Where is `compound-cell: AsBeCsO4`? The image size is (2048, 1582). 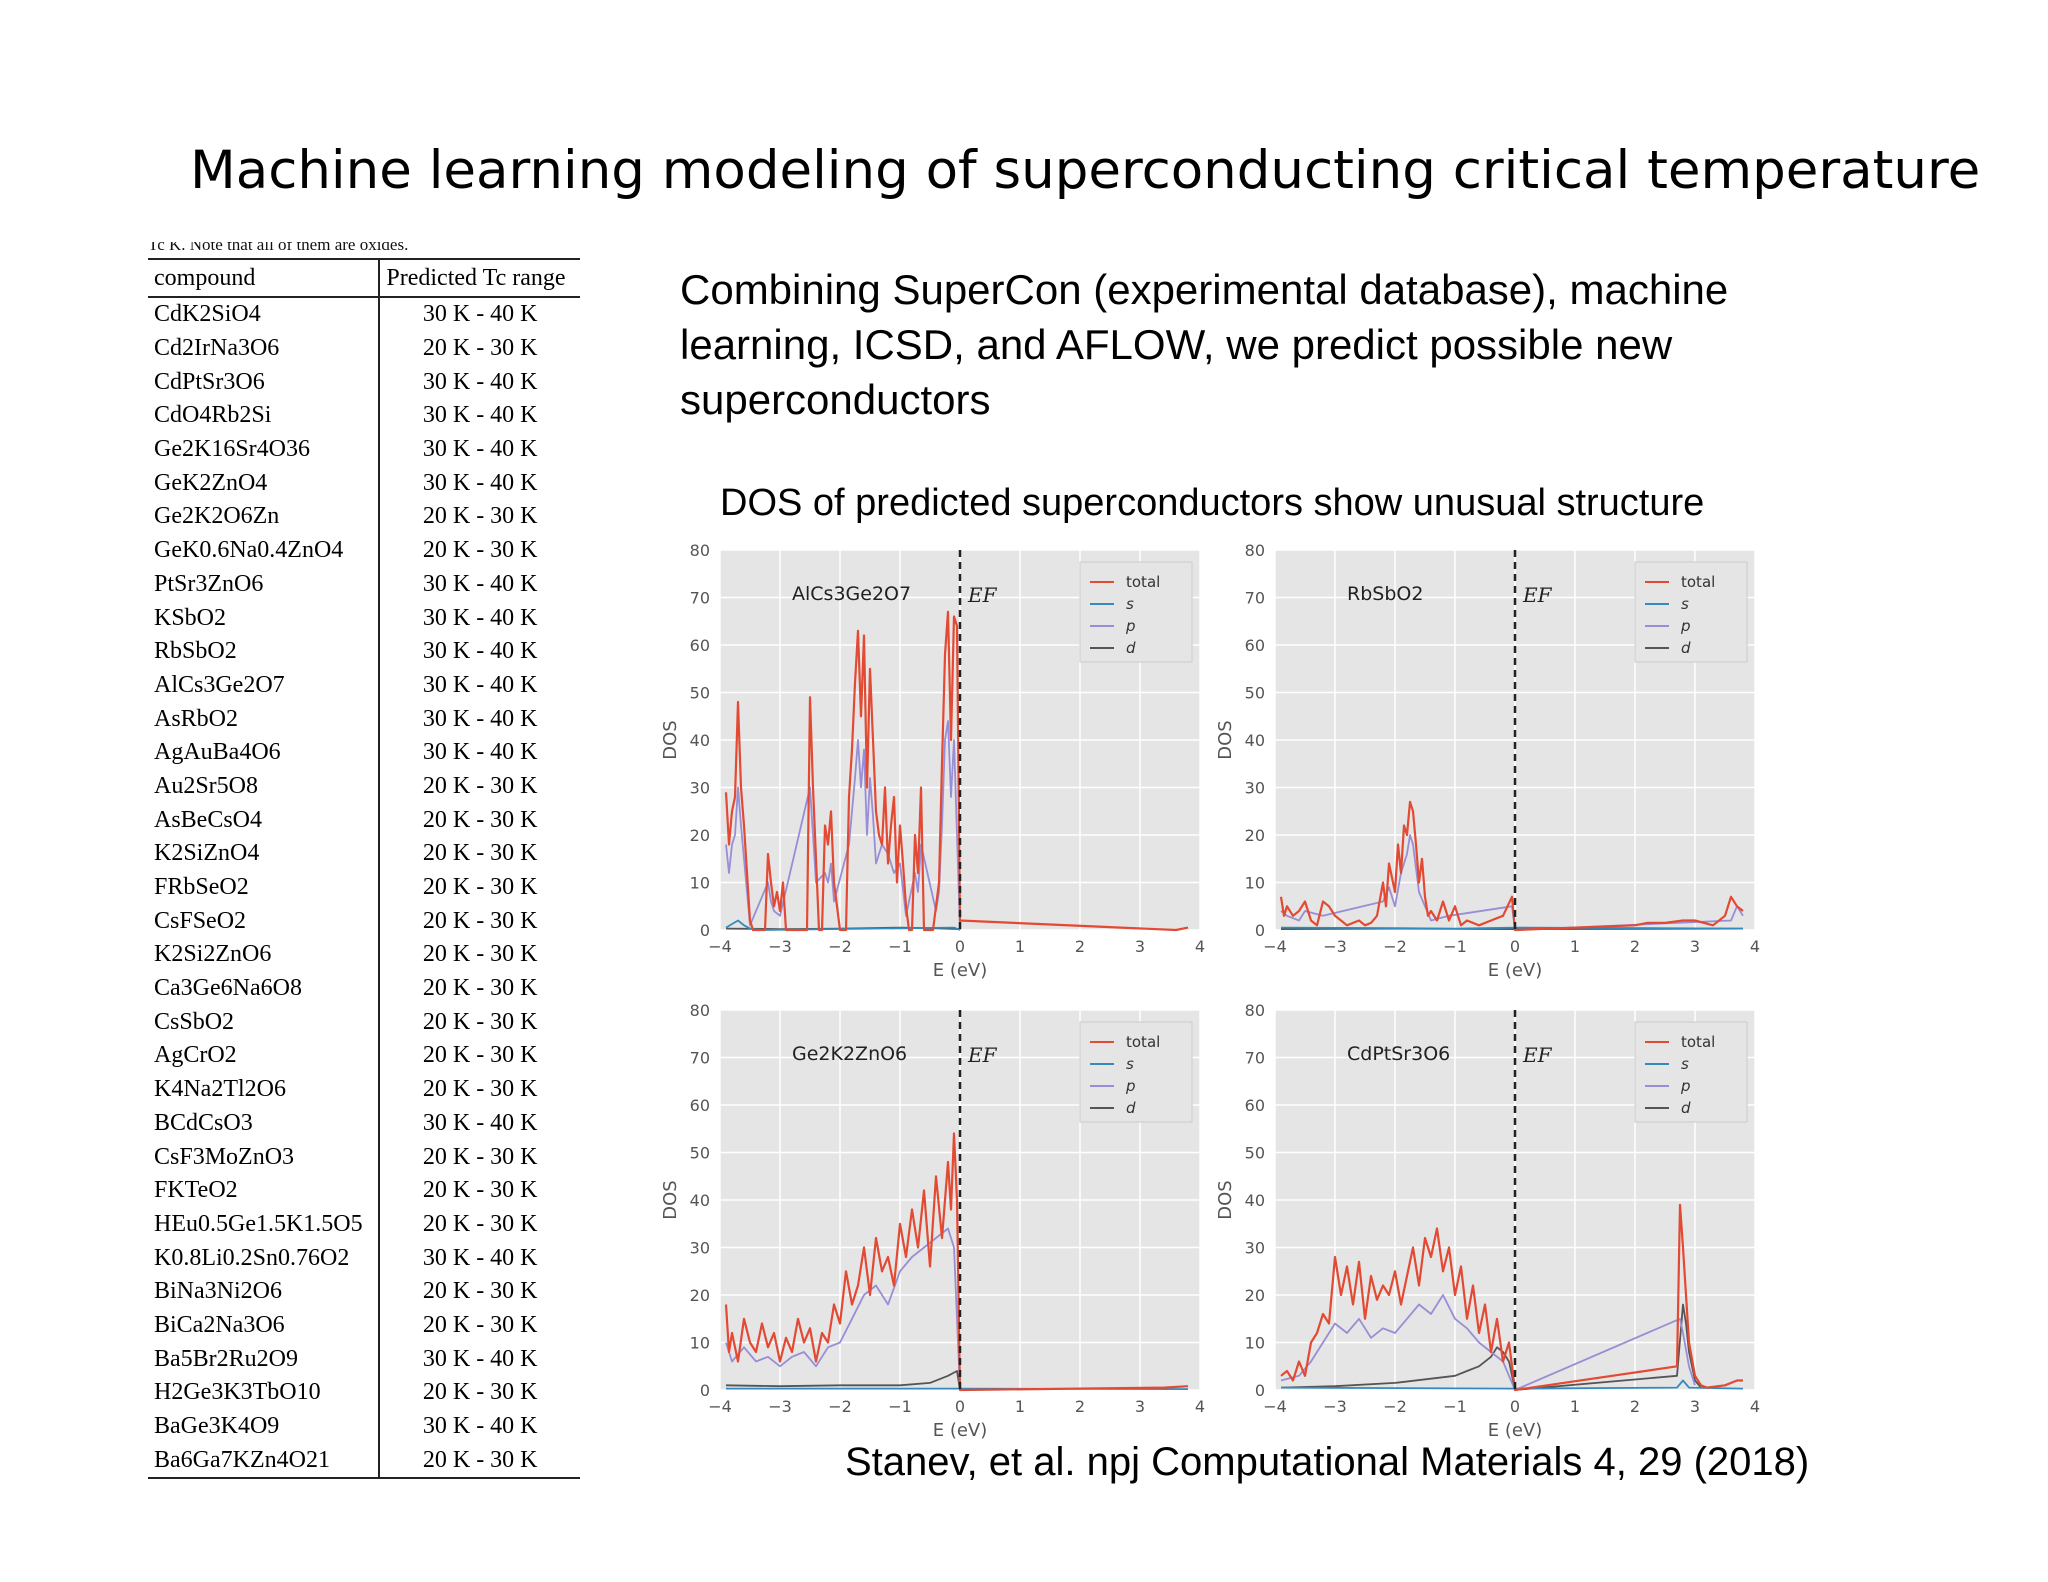
compound-cell: AsBeCsO4 is located at coordinates (208, 819).